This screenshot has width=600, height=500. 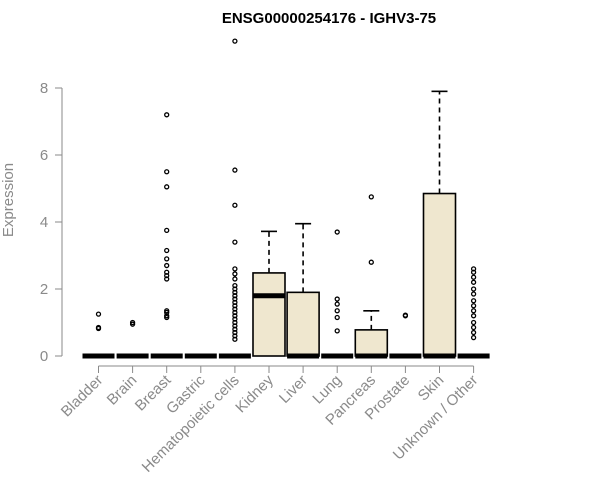 What do you see at coordinates (44, 356) in the screenshot?
I see `y-tick-label: 0` at bounding box center [44, 356].